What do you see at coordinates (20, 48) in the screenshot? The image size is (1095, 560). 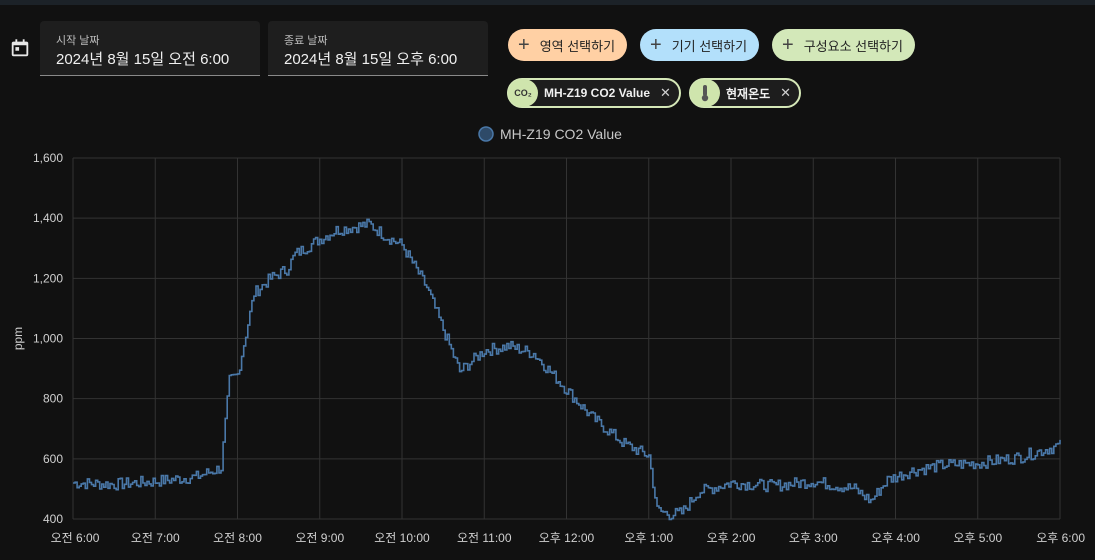 I see `calendar-icon` at bounding box center [20, 48].